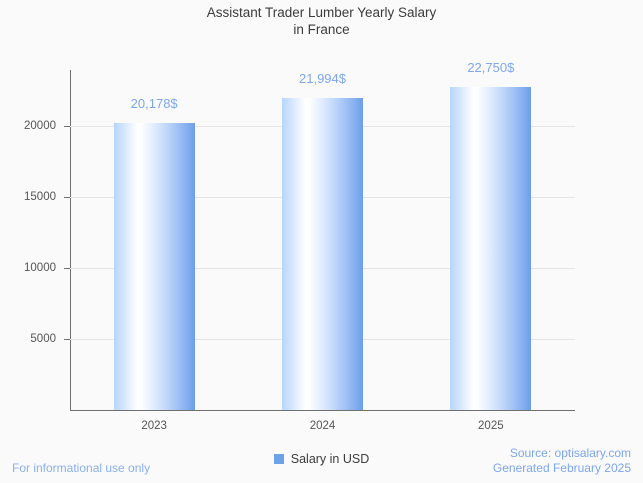  I want to click on x-axis-tick-label-2025: 2025, so click(491, 426).